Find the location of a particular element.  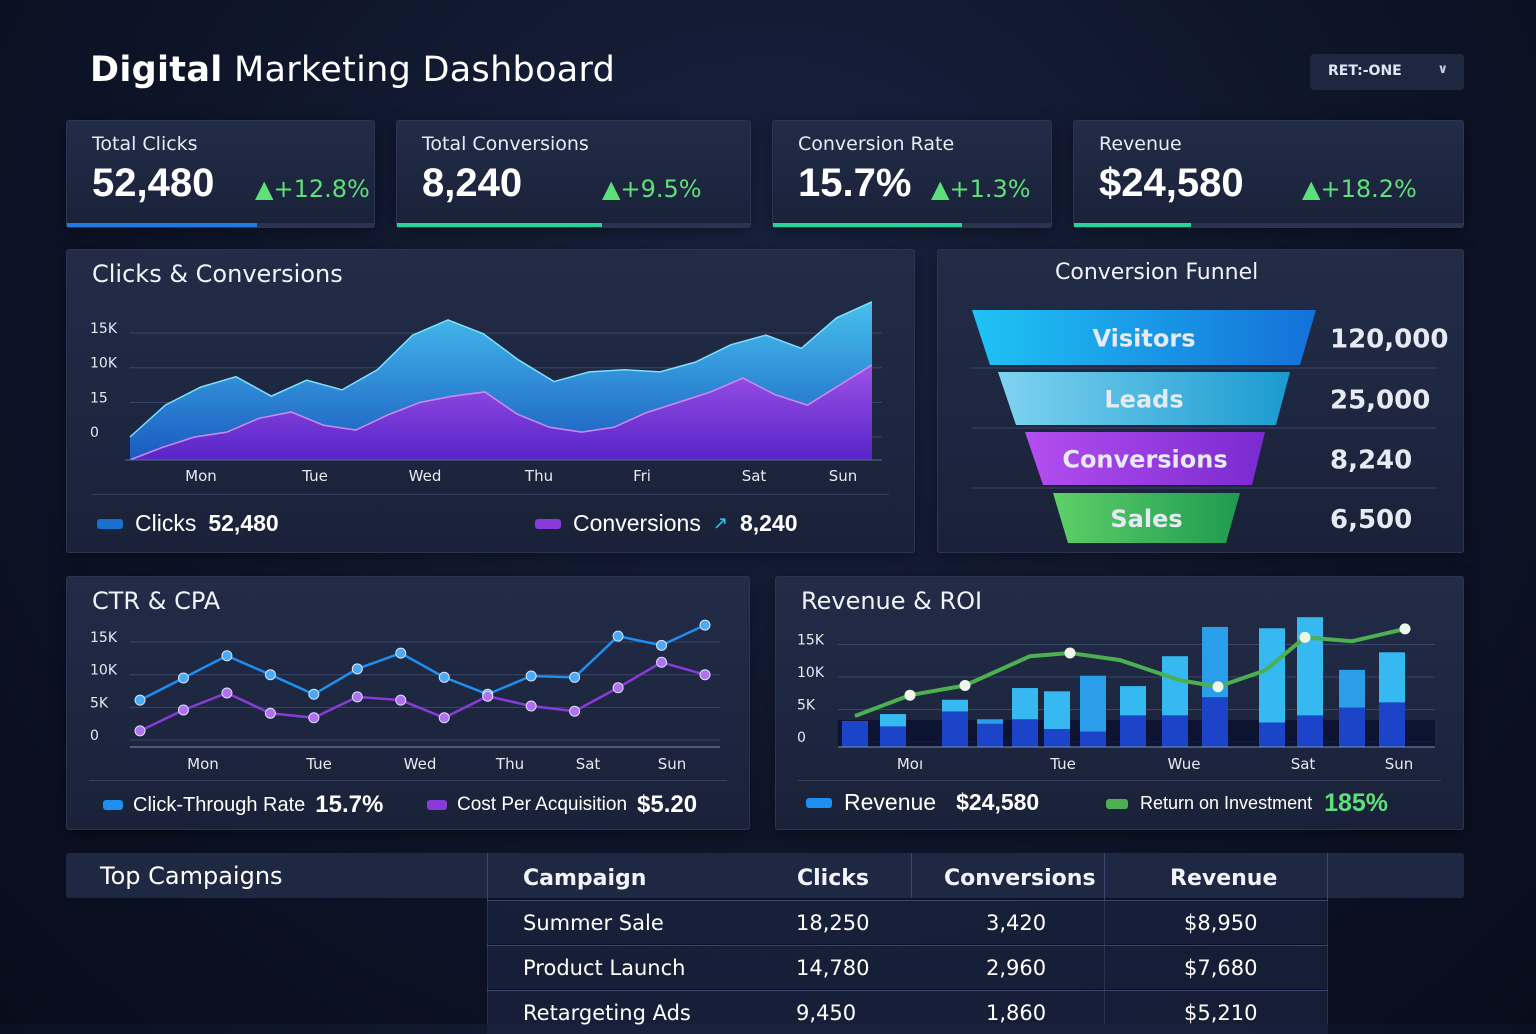

cell-campaign: Retargeting Ads is located at coordinates (607, 1013).